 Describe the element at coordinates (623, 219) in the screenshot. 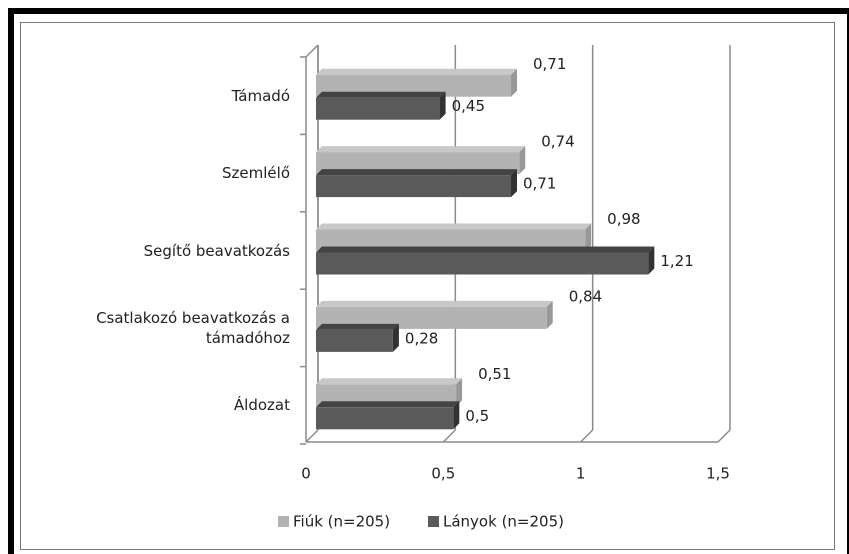

I see `value-label: 0,98` at that location.